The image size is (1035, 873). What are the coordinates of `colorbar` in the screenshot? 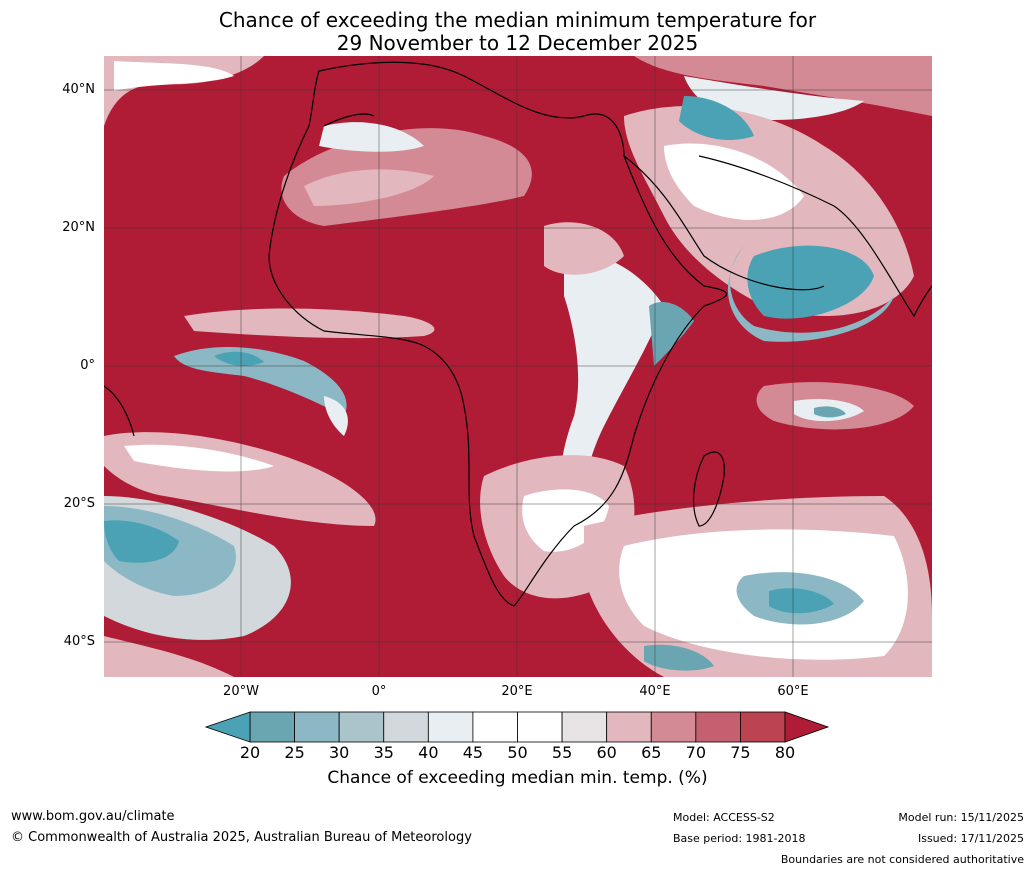 It's located at (517, 727).